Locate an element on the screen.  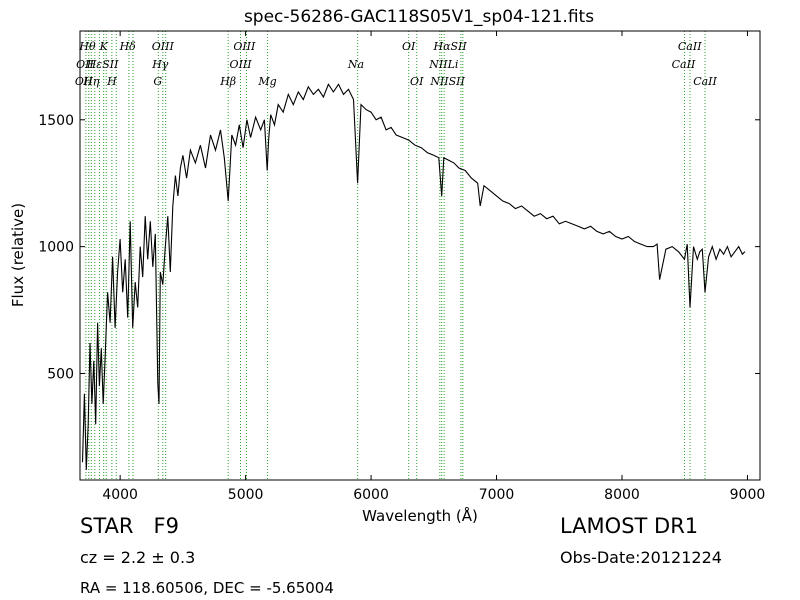
x-tick-label-4: 8000 is located at coordinates (622, 495).